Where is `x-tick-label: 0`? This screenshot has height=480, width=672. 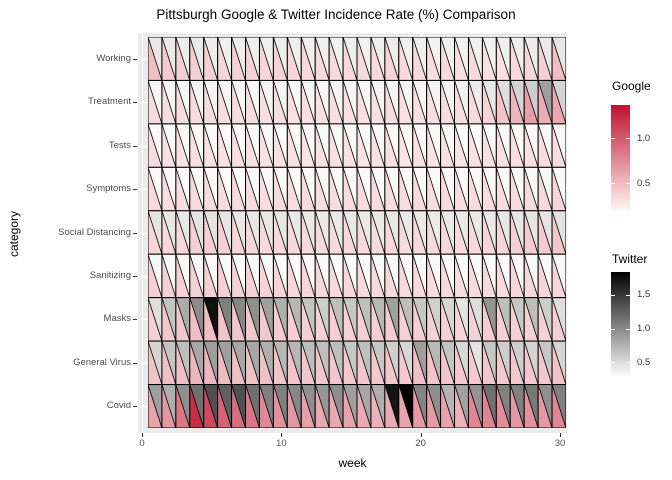
x-tick-label: 0 is located at coordinates (142, 443).